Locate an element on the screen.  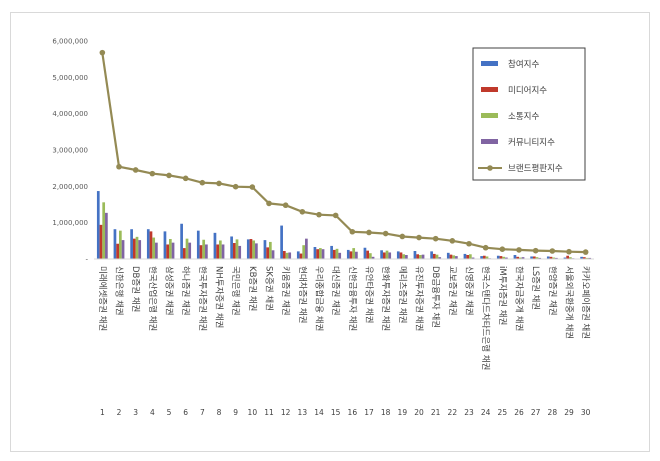
y-tick-label: 6,000,000 is located at coordinates (70, 42).